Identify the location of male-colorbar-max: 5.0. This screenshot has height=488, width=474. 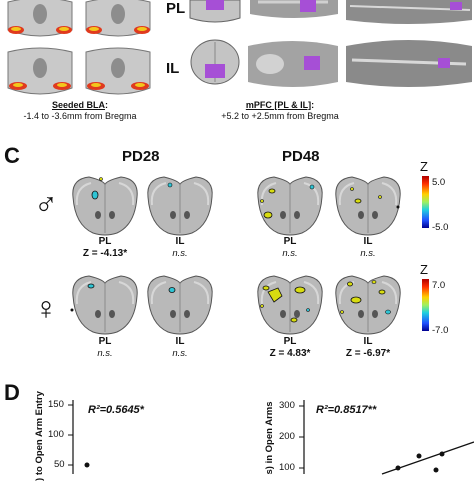
(439, 182).